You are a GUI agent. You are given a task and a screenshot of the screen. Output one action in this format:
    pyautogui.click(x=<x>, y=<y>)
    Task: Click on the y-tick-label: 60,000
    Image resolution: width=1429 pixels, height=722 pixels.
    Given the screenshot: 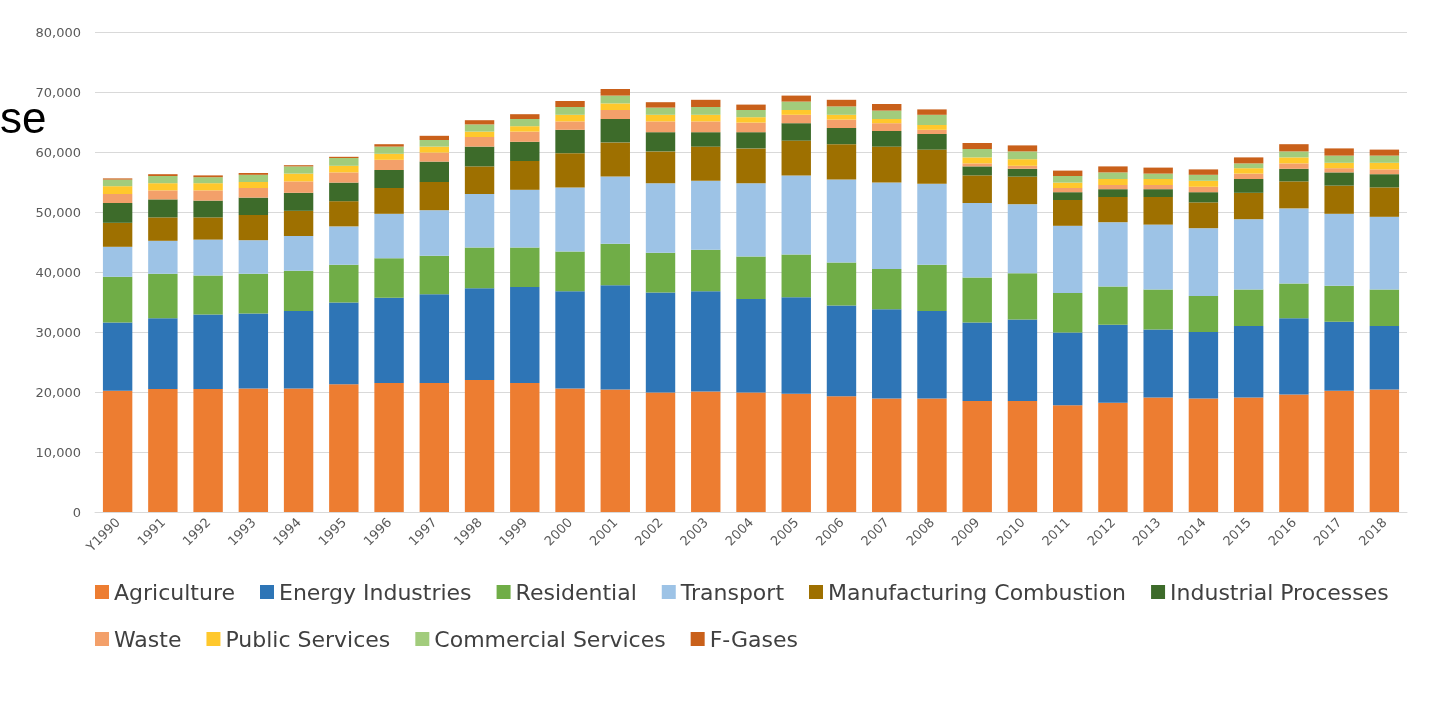 What is the action you would take?
    pyautogui.click(x=58, y=152)
    